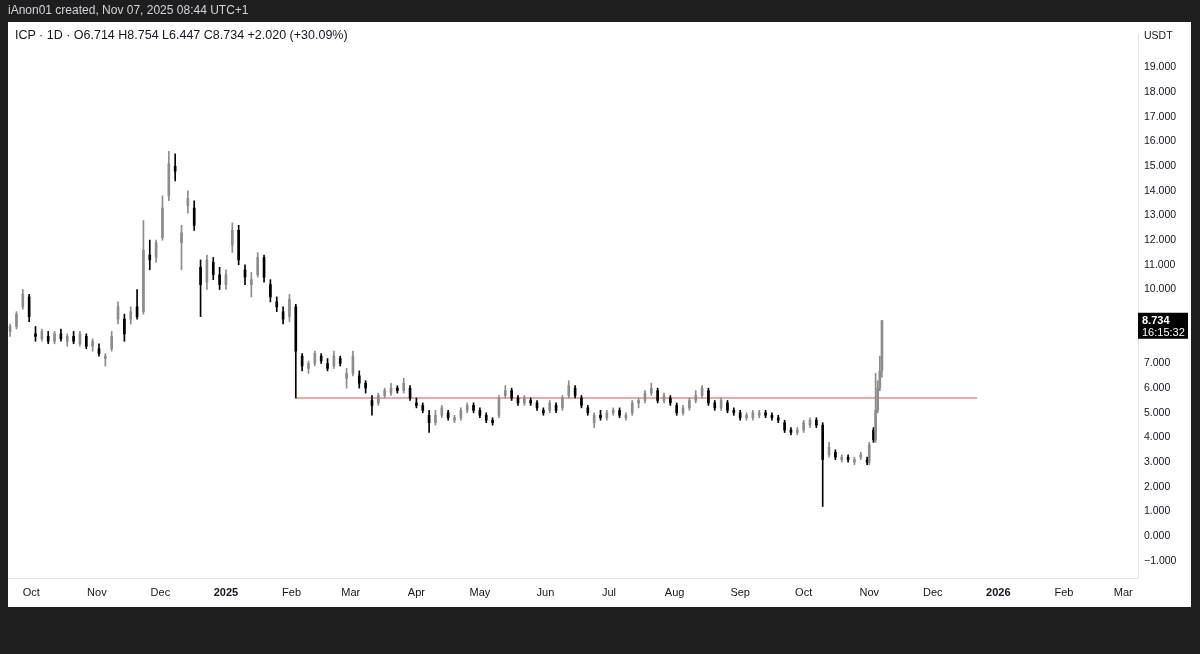 The image size is (1200, 654). I want to click on y-tick-label: 15.000, so click(1160, 165).